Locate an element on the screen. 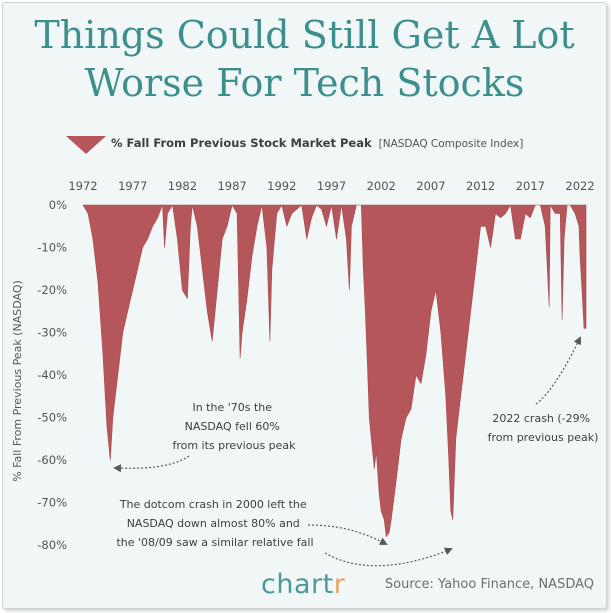  y-tick-label: -50% is located at coordinates (52, 418).